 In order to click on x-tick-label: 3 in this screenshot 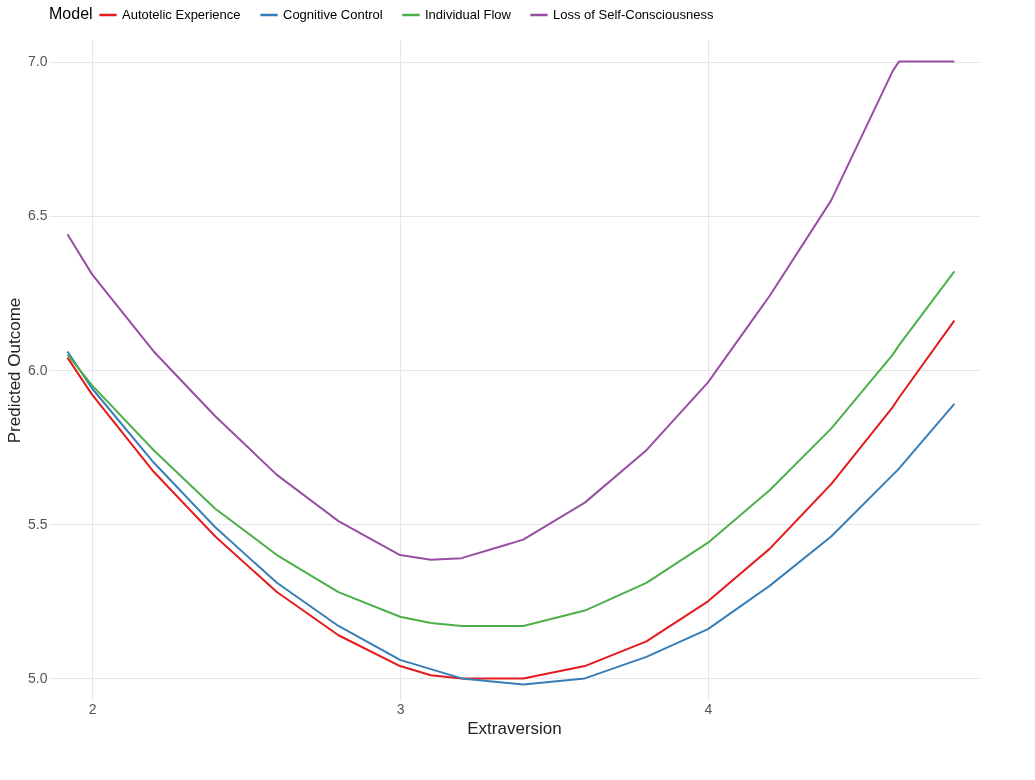, I will do `click(400, 708)`.